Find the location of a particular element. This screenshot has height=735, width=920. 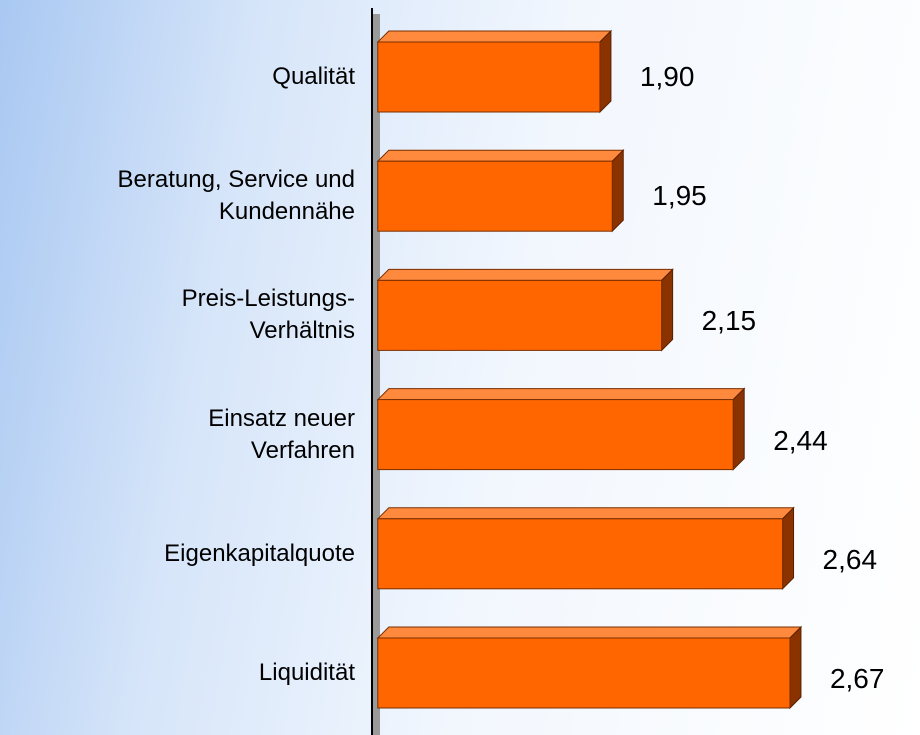

value-label: 2,67 is located at coordinates (857, 678).